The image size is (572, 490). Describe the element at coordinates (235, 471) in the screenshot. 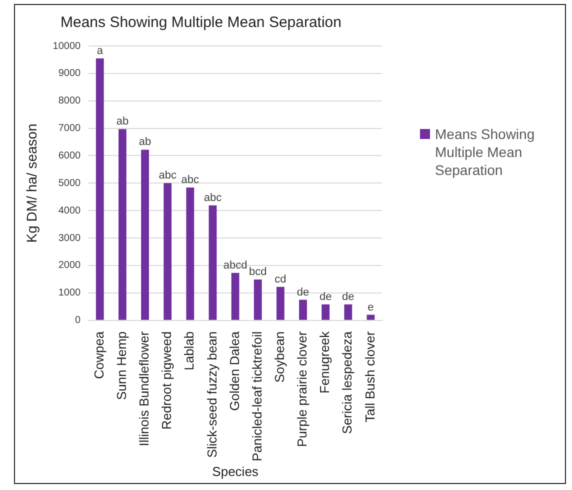

I see `x-axis-title: Species` at that location.